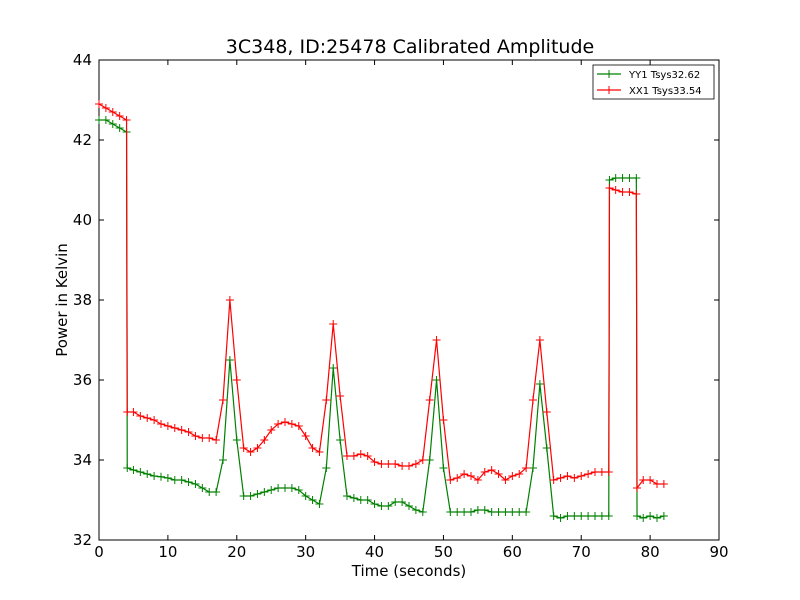  What do you see at coordinates (82, 220) in the screenshot?
I see `y-tick-label: 40` at bounding box center [82, 220].